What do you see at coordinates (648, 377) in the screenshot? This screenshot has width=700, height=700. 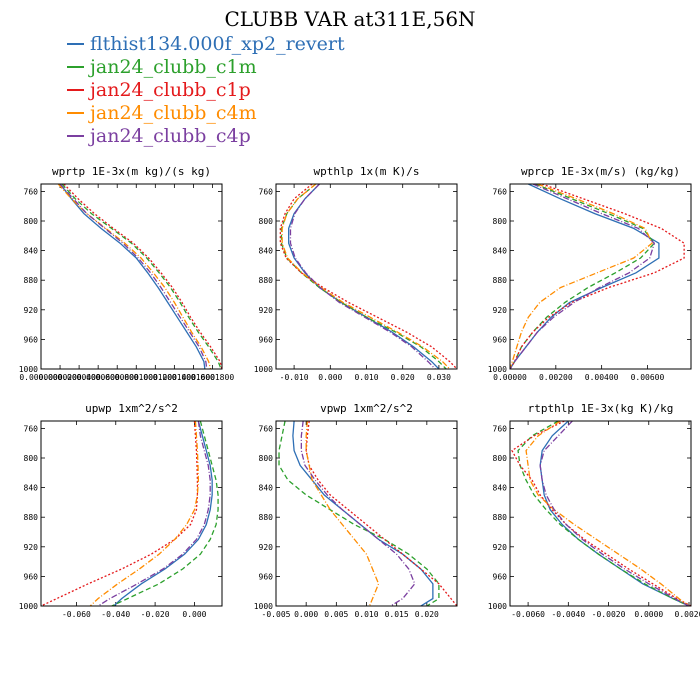 I see `x-tick-label: 0.00600` at bounding box center [648, 377].